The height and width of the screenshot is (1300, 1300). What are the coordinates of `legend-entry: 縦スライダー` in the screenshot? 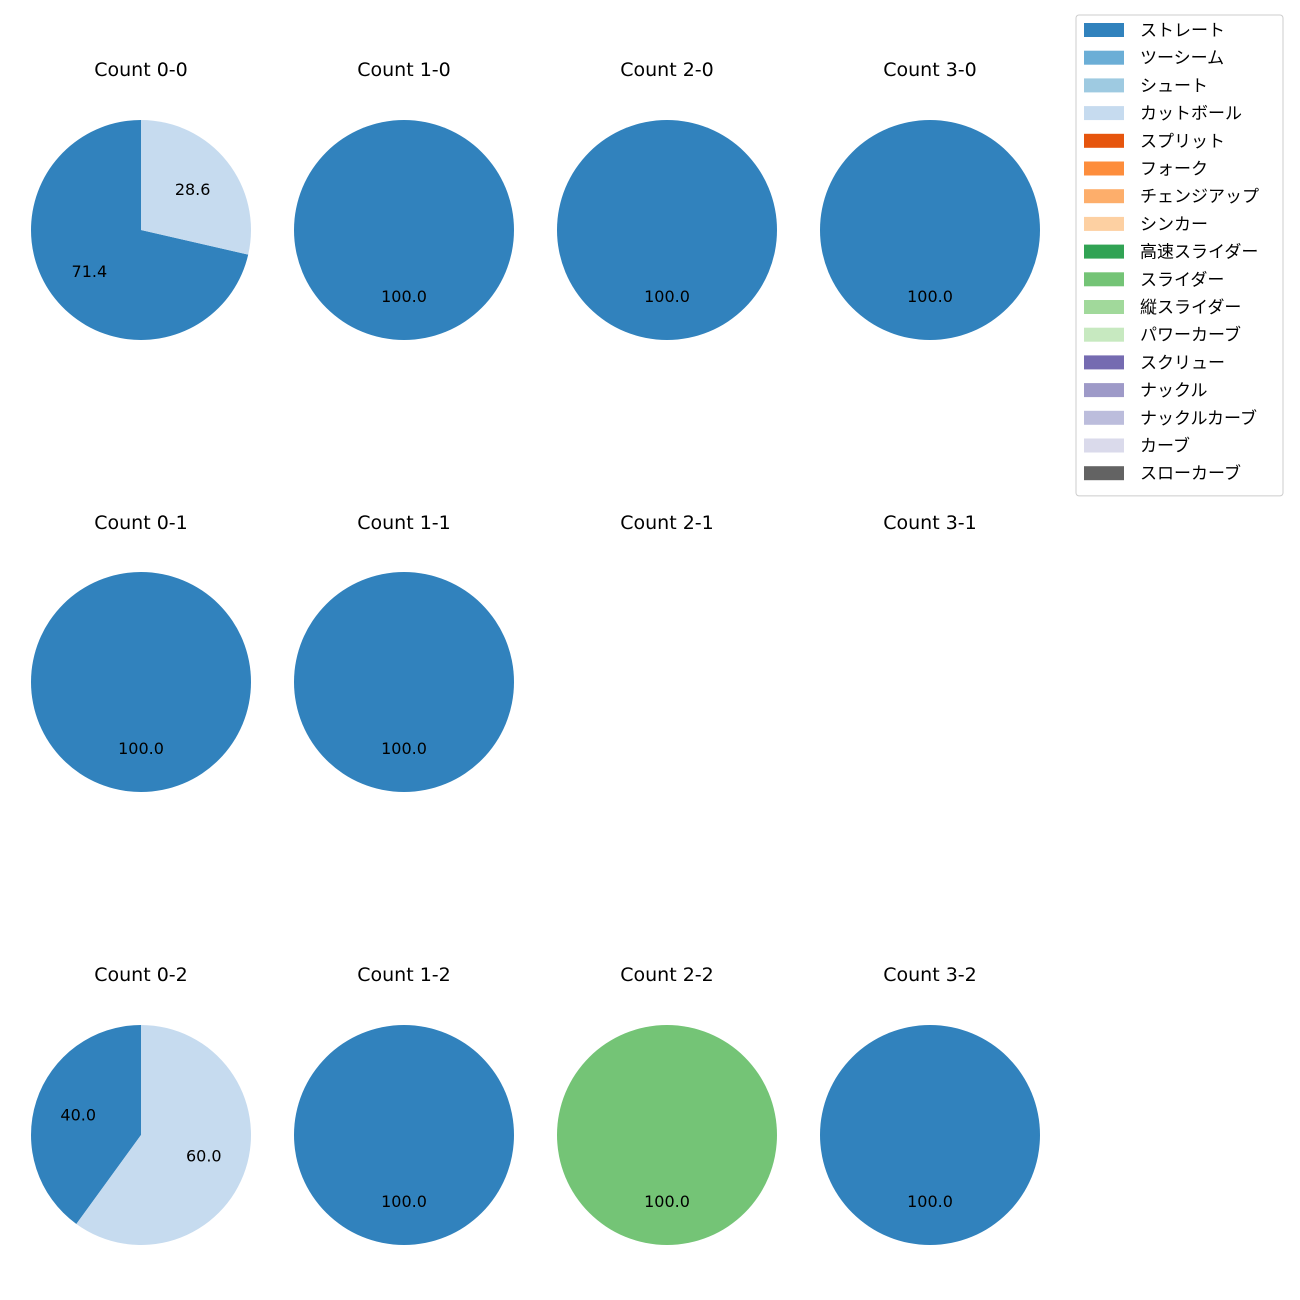 It's located at (1162, 308).